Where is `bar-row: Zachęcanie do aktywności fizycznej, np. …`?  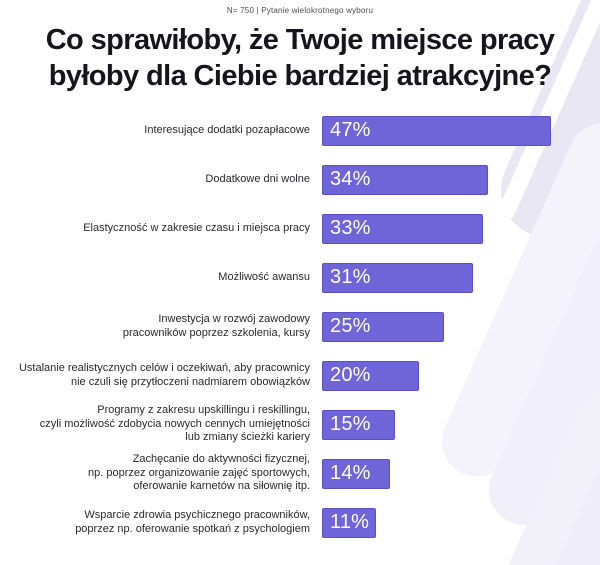
bar-row: Zachęcanie do aktywności fizycznej, np. … is located at coordinates (300, 473).